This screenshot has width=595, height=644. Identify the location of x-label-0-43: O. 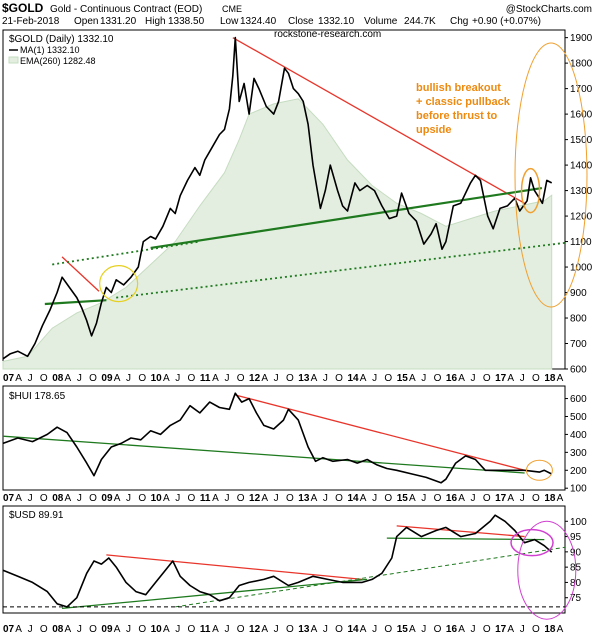
(536, 378).